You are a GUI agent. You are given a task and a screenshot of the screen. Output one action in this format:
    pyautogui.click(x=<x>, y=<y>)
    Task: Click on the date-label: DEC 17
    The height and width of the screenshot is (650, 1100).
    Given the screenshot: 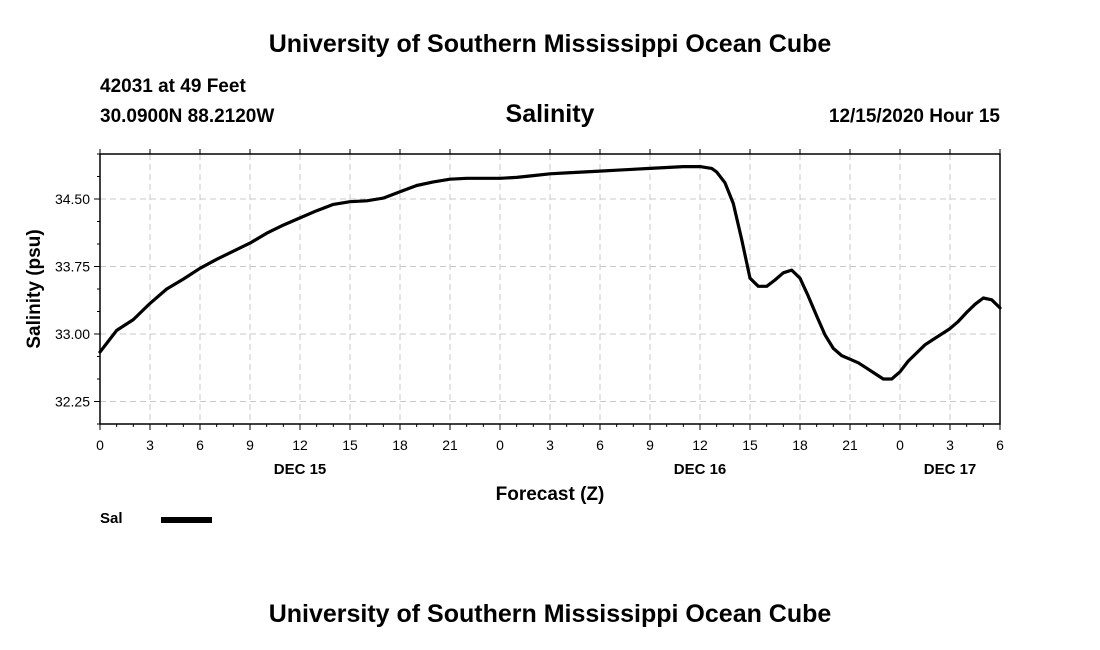 What is the action you would take?
    pyautogui.click(x=950, y=469)
    